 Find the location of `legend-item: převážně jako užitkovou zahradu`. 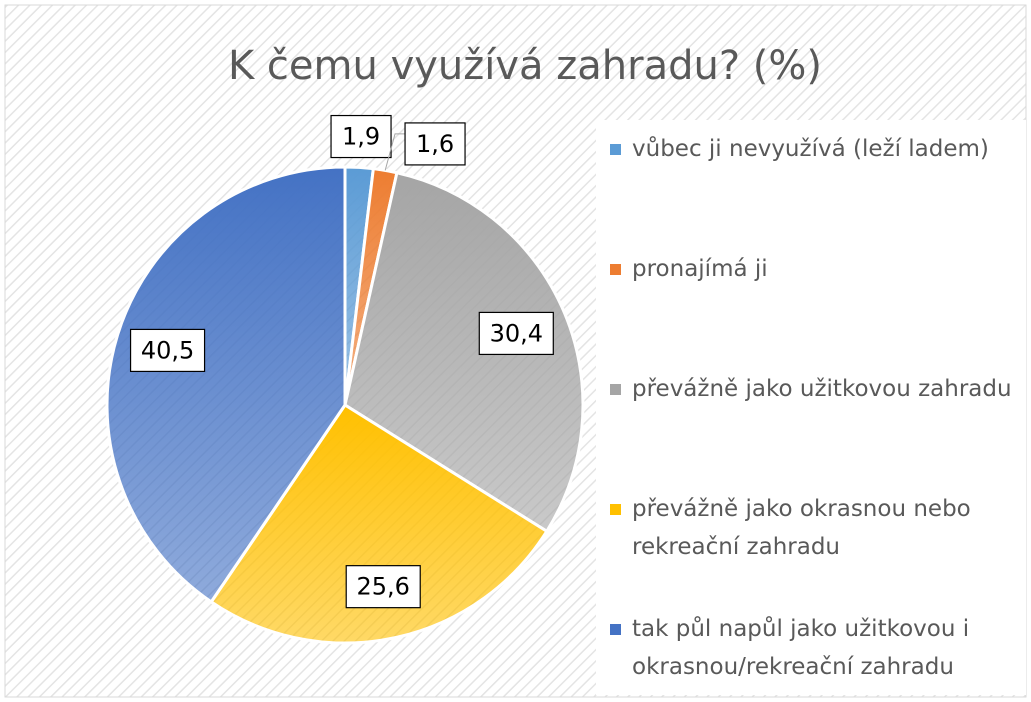

legend-item: převážně jako užitkovou zahradu is located at coordinates (820, 389).